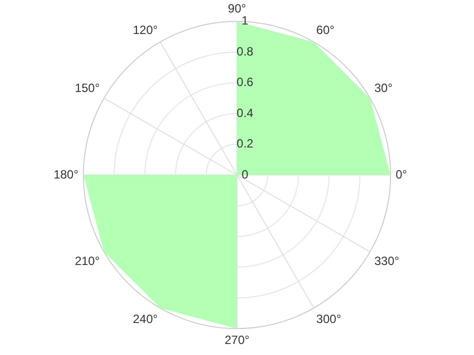 The width and height of the screenshot is (474, 355). Describe the element at coordinates (245, 51) in the screenshot. I see `y-tick-label: 0.8` at that location.